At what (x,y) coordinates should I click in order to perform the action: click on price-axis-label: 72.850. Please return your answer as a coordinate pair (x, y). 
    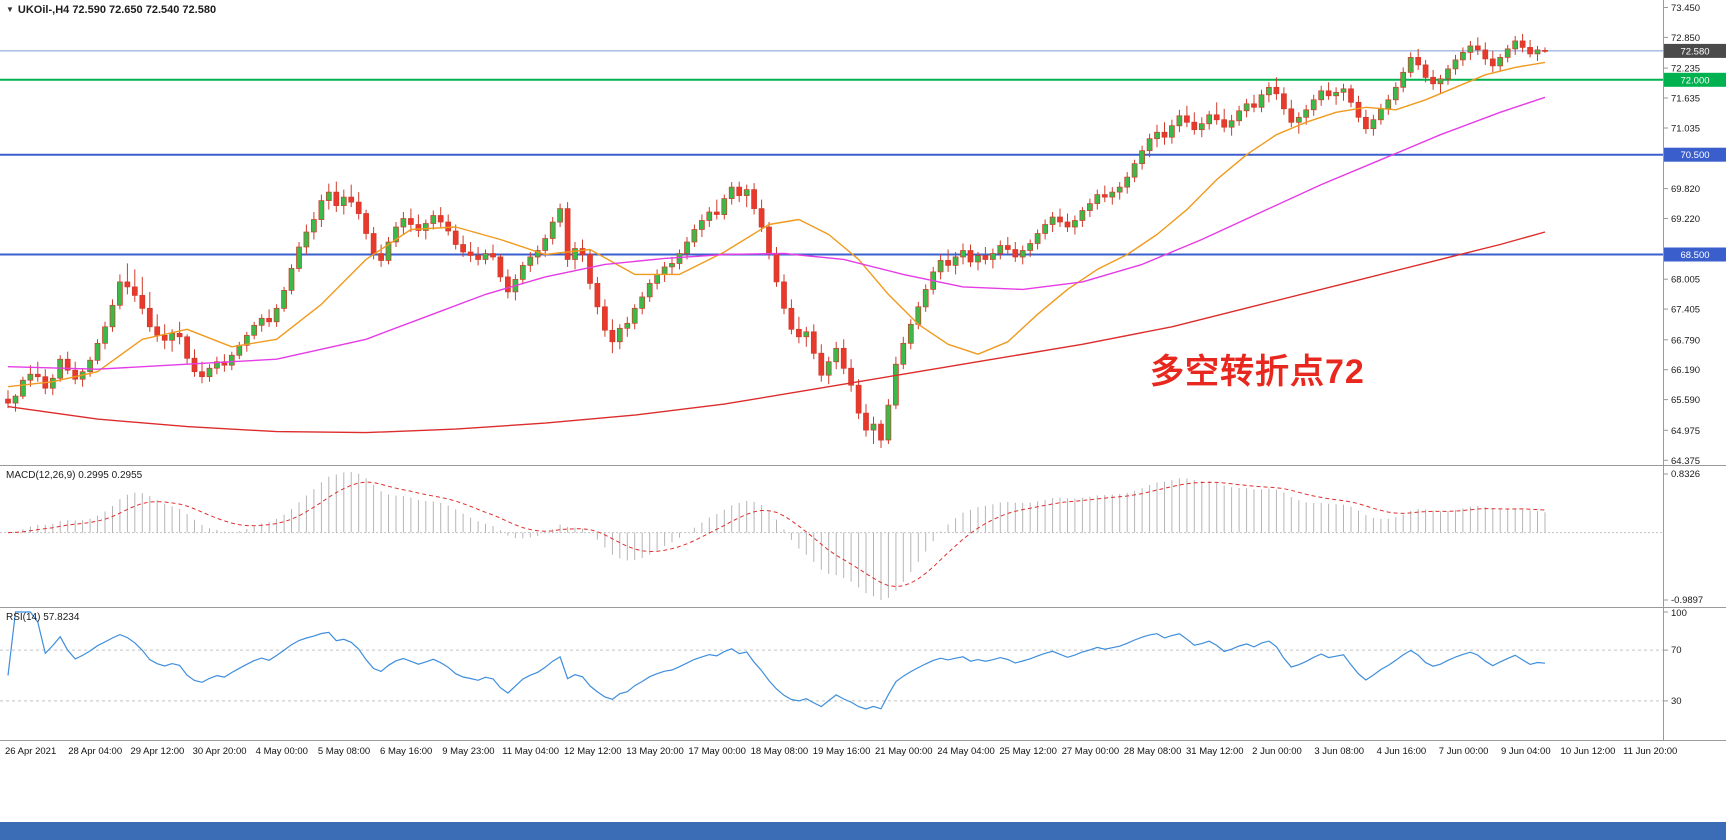
    Looking at the image, I should click on (1685, 38).